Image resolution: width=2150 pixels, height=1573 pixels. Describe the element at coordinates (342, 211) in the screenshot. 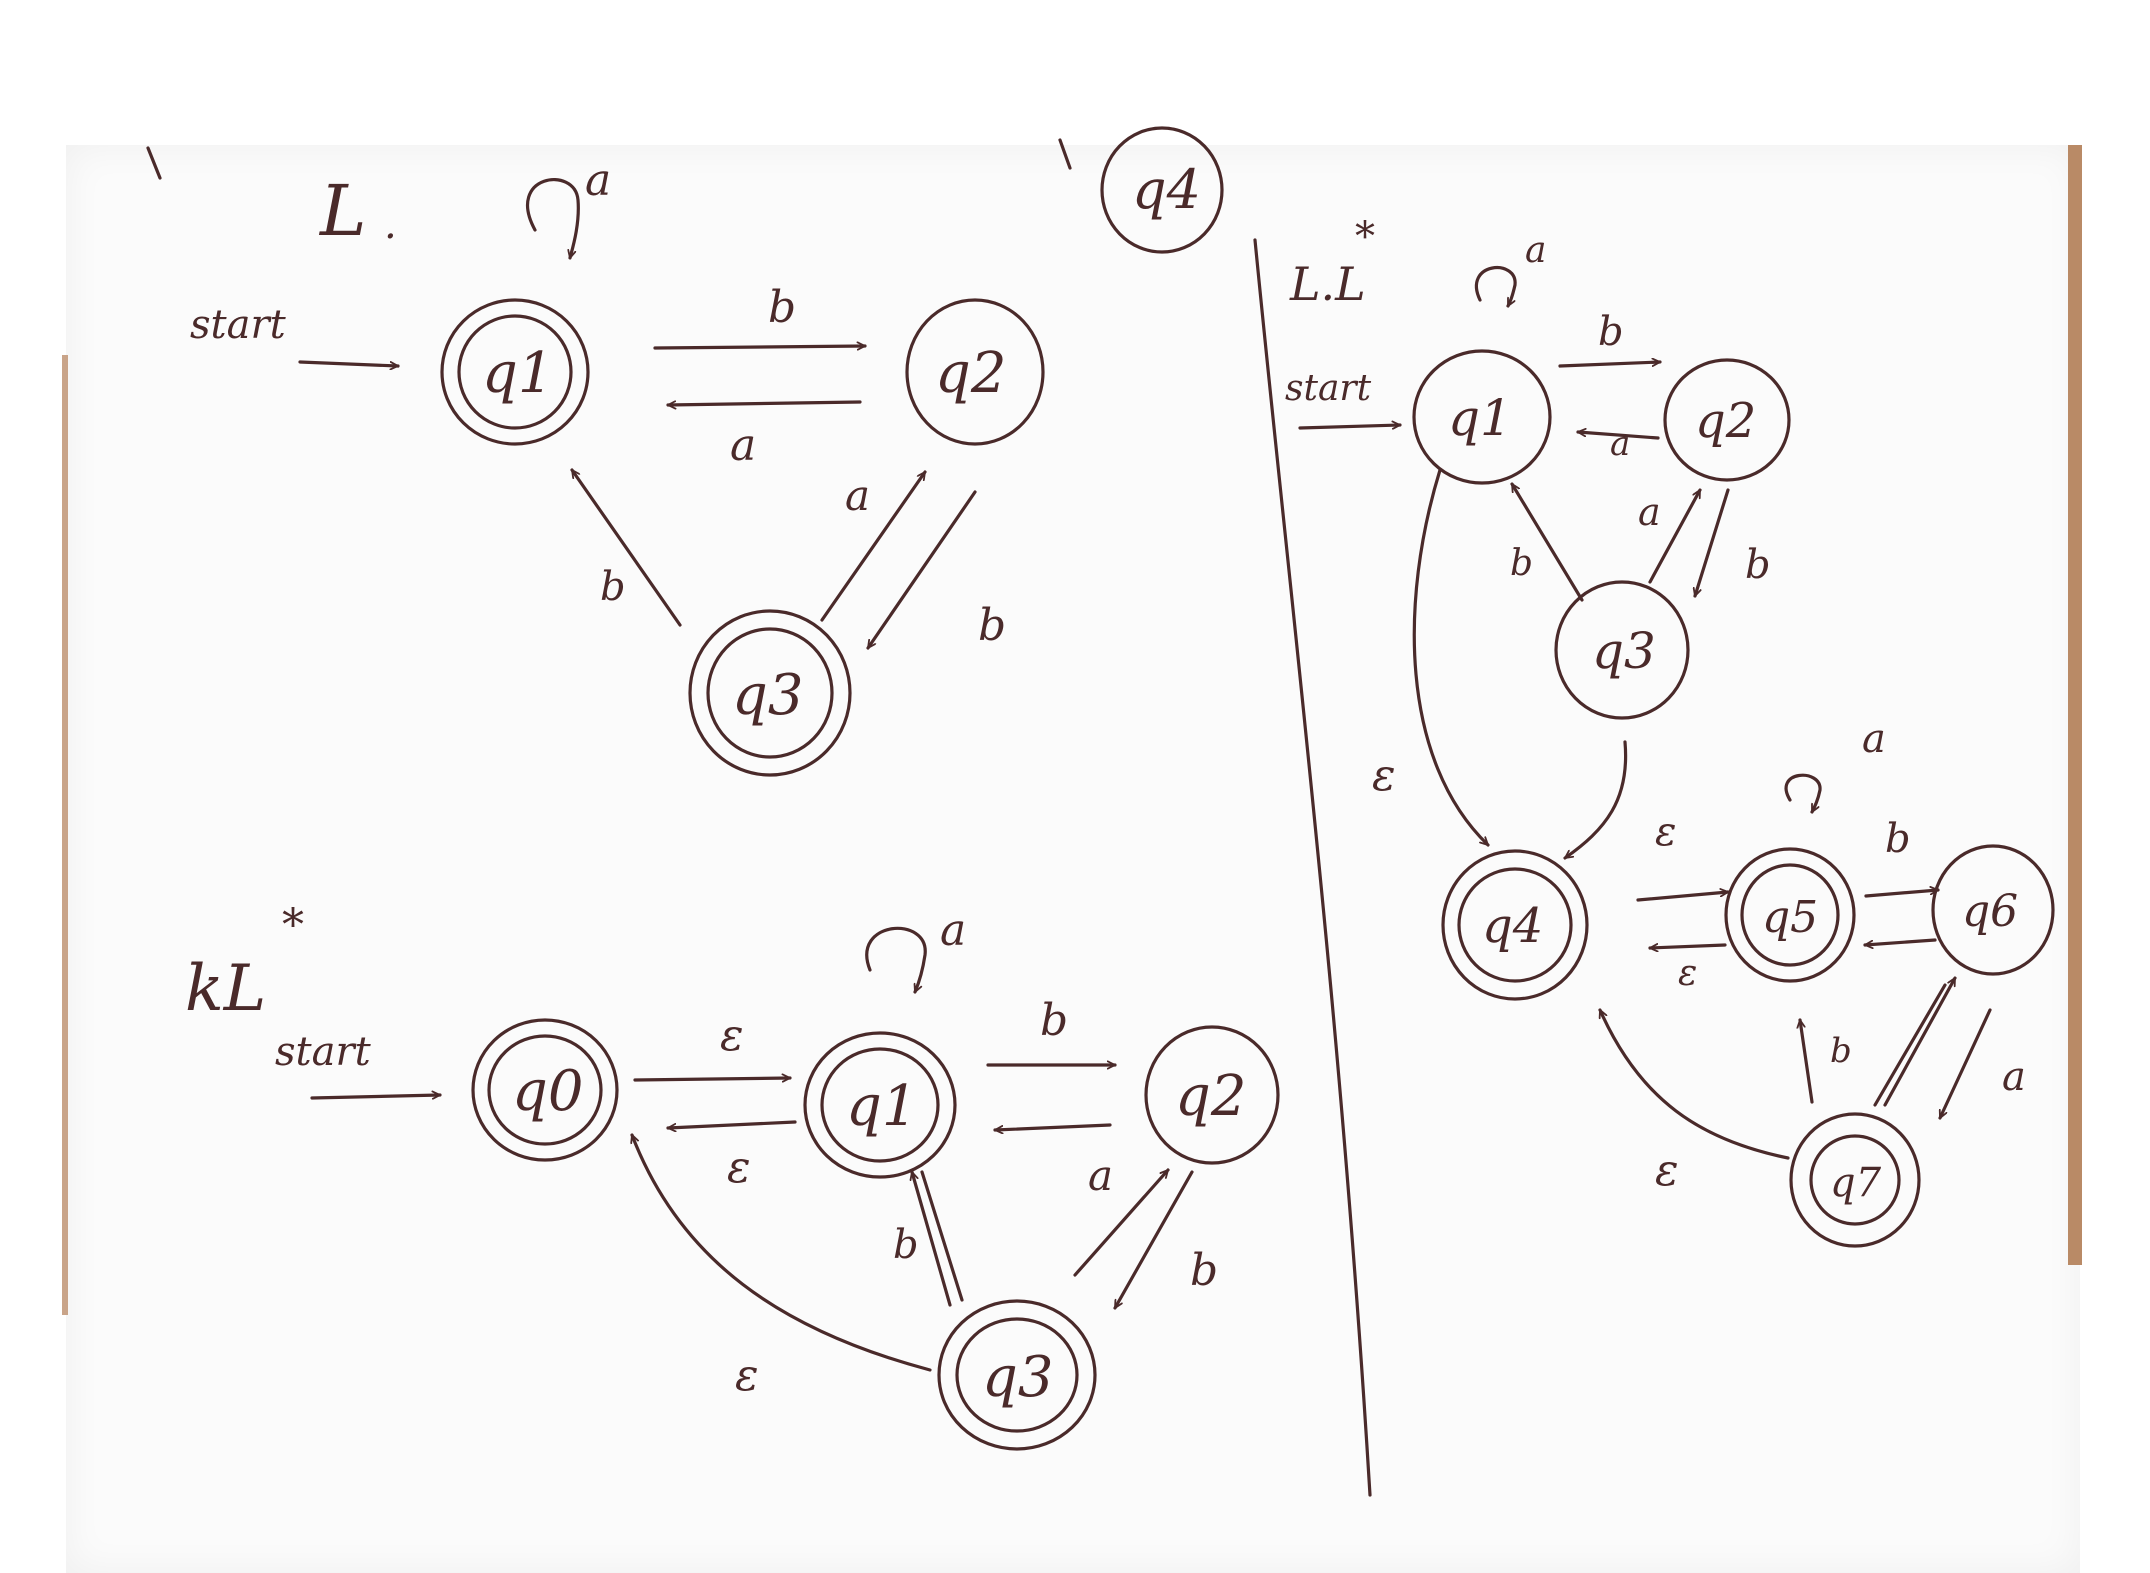

I see `diagram-l-title: L` at that location.